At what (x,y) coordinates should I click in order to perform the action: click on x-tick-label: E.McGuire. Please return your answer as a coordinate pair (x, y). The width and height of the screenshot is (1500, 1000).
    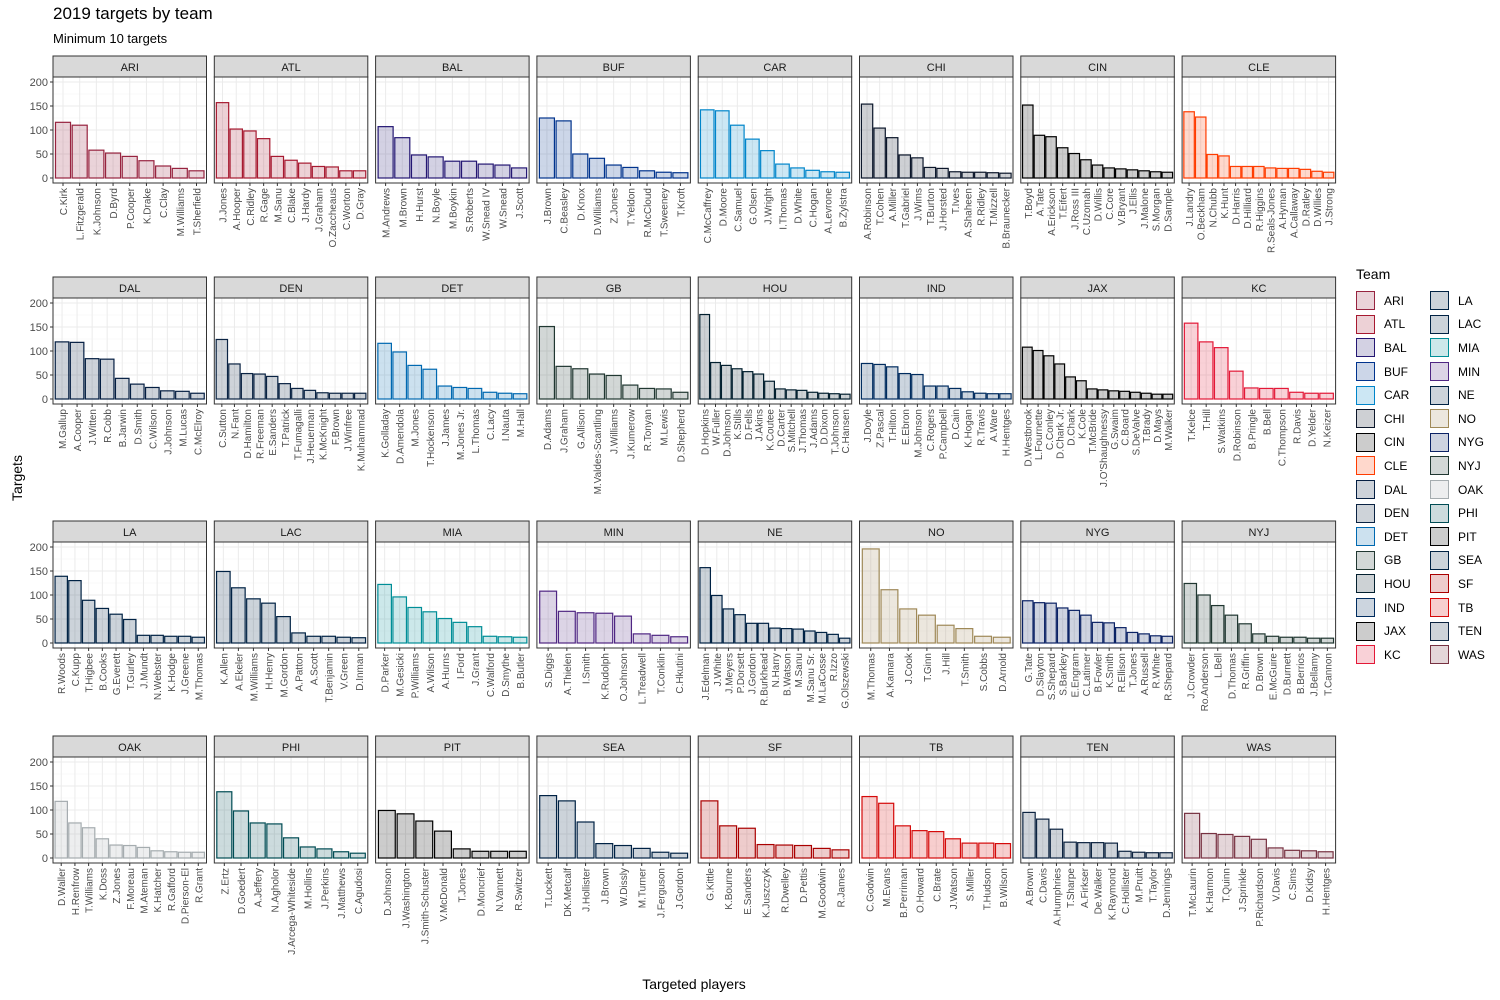
    Looking at the image, I should click on (1274, 677).